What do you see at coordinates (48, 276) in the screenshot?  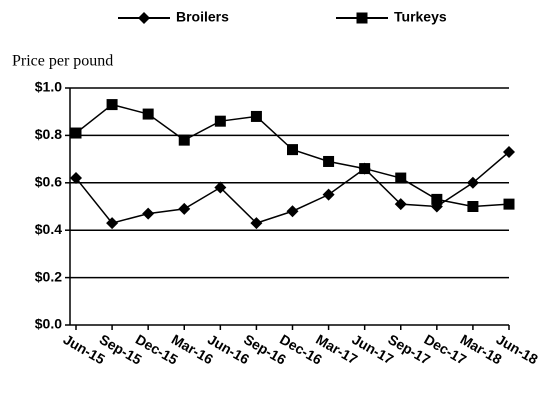 I see `y-tick-label: $0.2` at bounding box center [48, 276].